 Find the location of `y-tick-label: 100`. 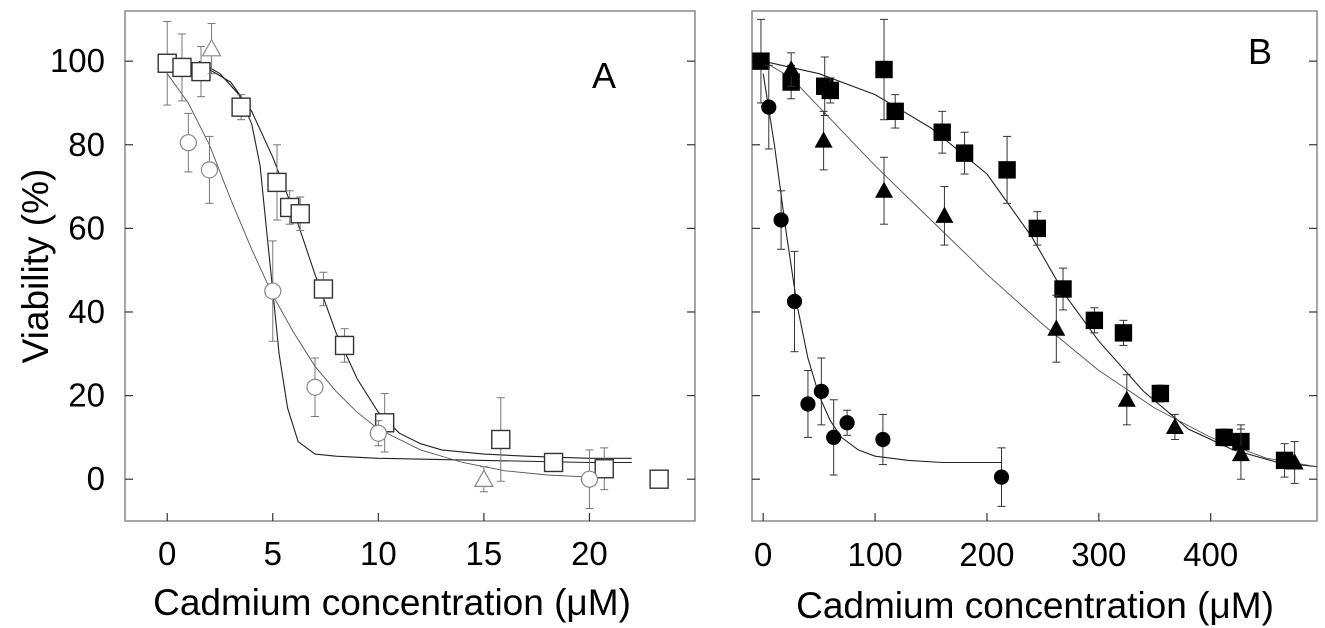

y-tick-label: 100 is located at coordinates (77, 60).